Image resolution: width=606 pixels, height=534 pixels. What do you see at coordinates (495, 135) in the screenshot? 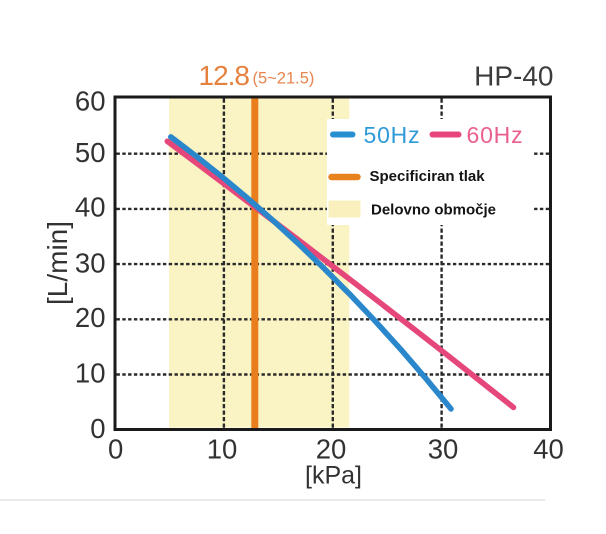
I see `svg-text: 60Hz` at bounding box center [495, 135].